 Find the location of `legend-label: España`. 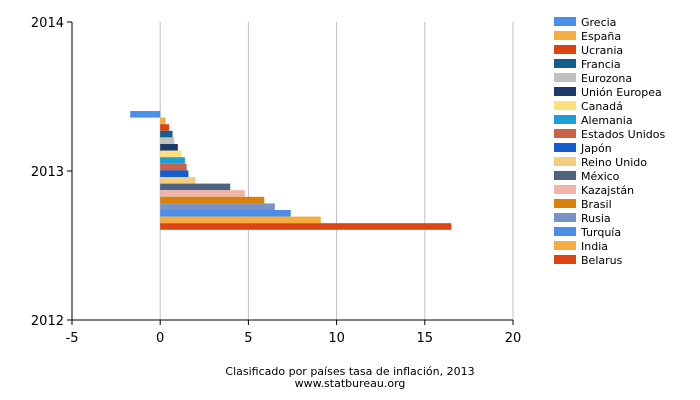

legend-label: España is located at coordinates (601, 36).